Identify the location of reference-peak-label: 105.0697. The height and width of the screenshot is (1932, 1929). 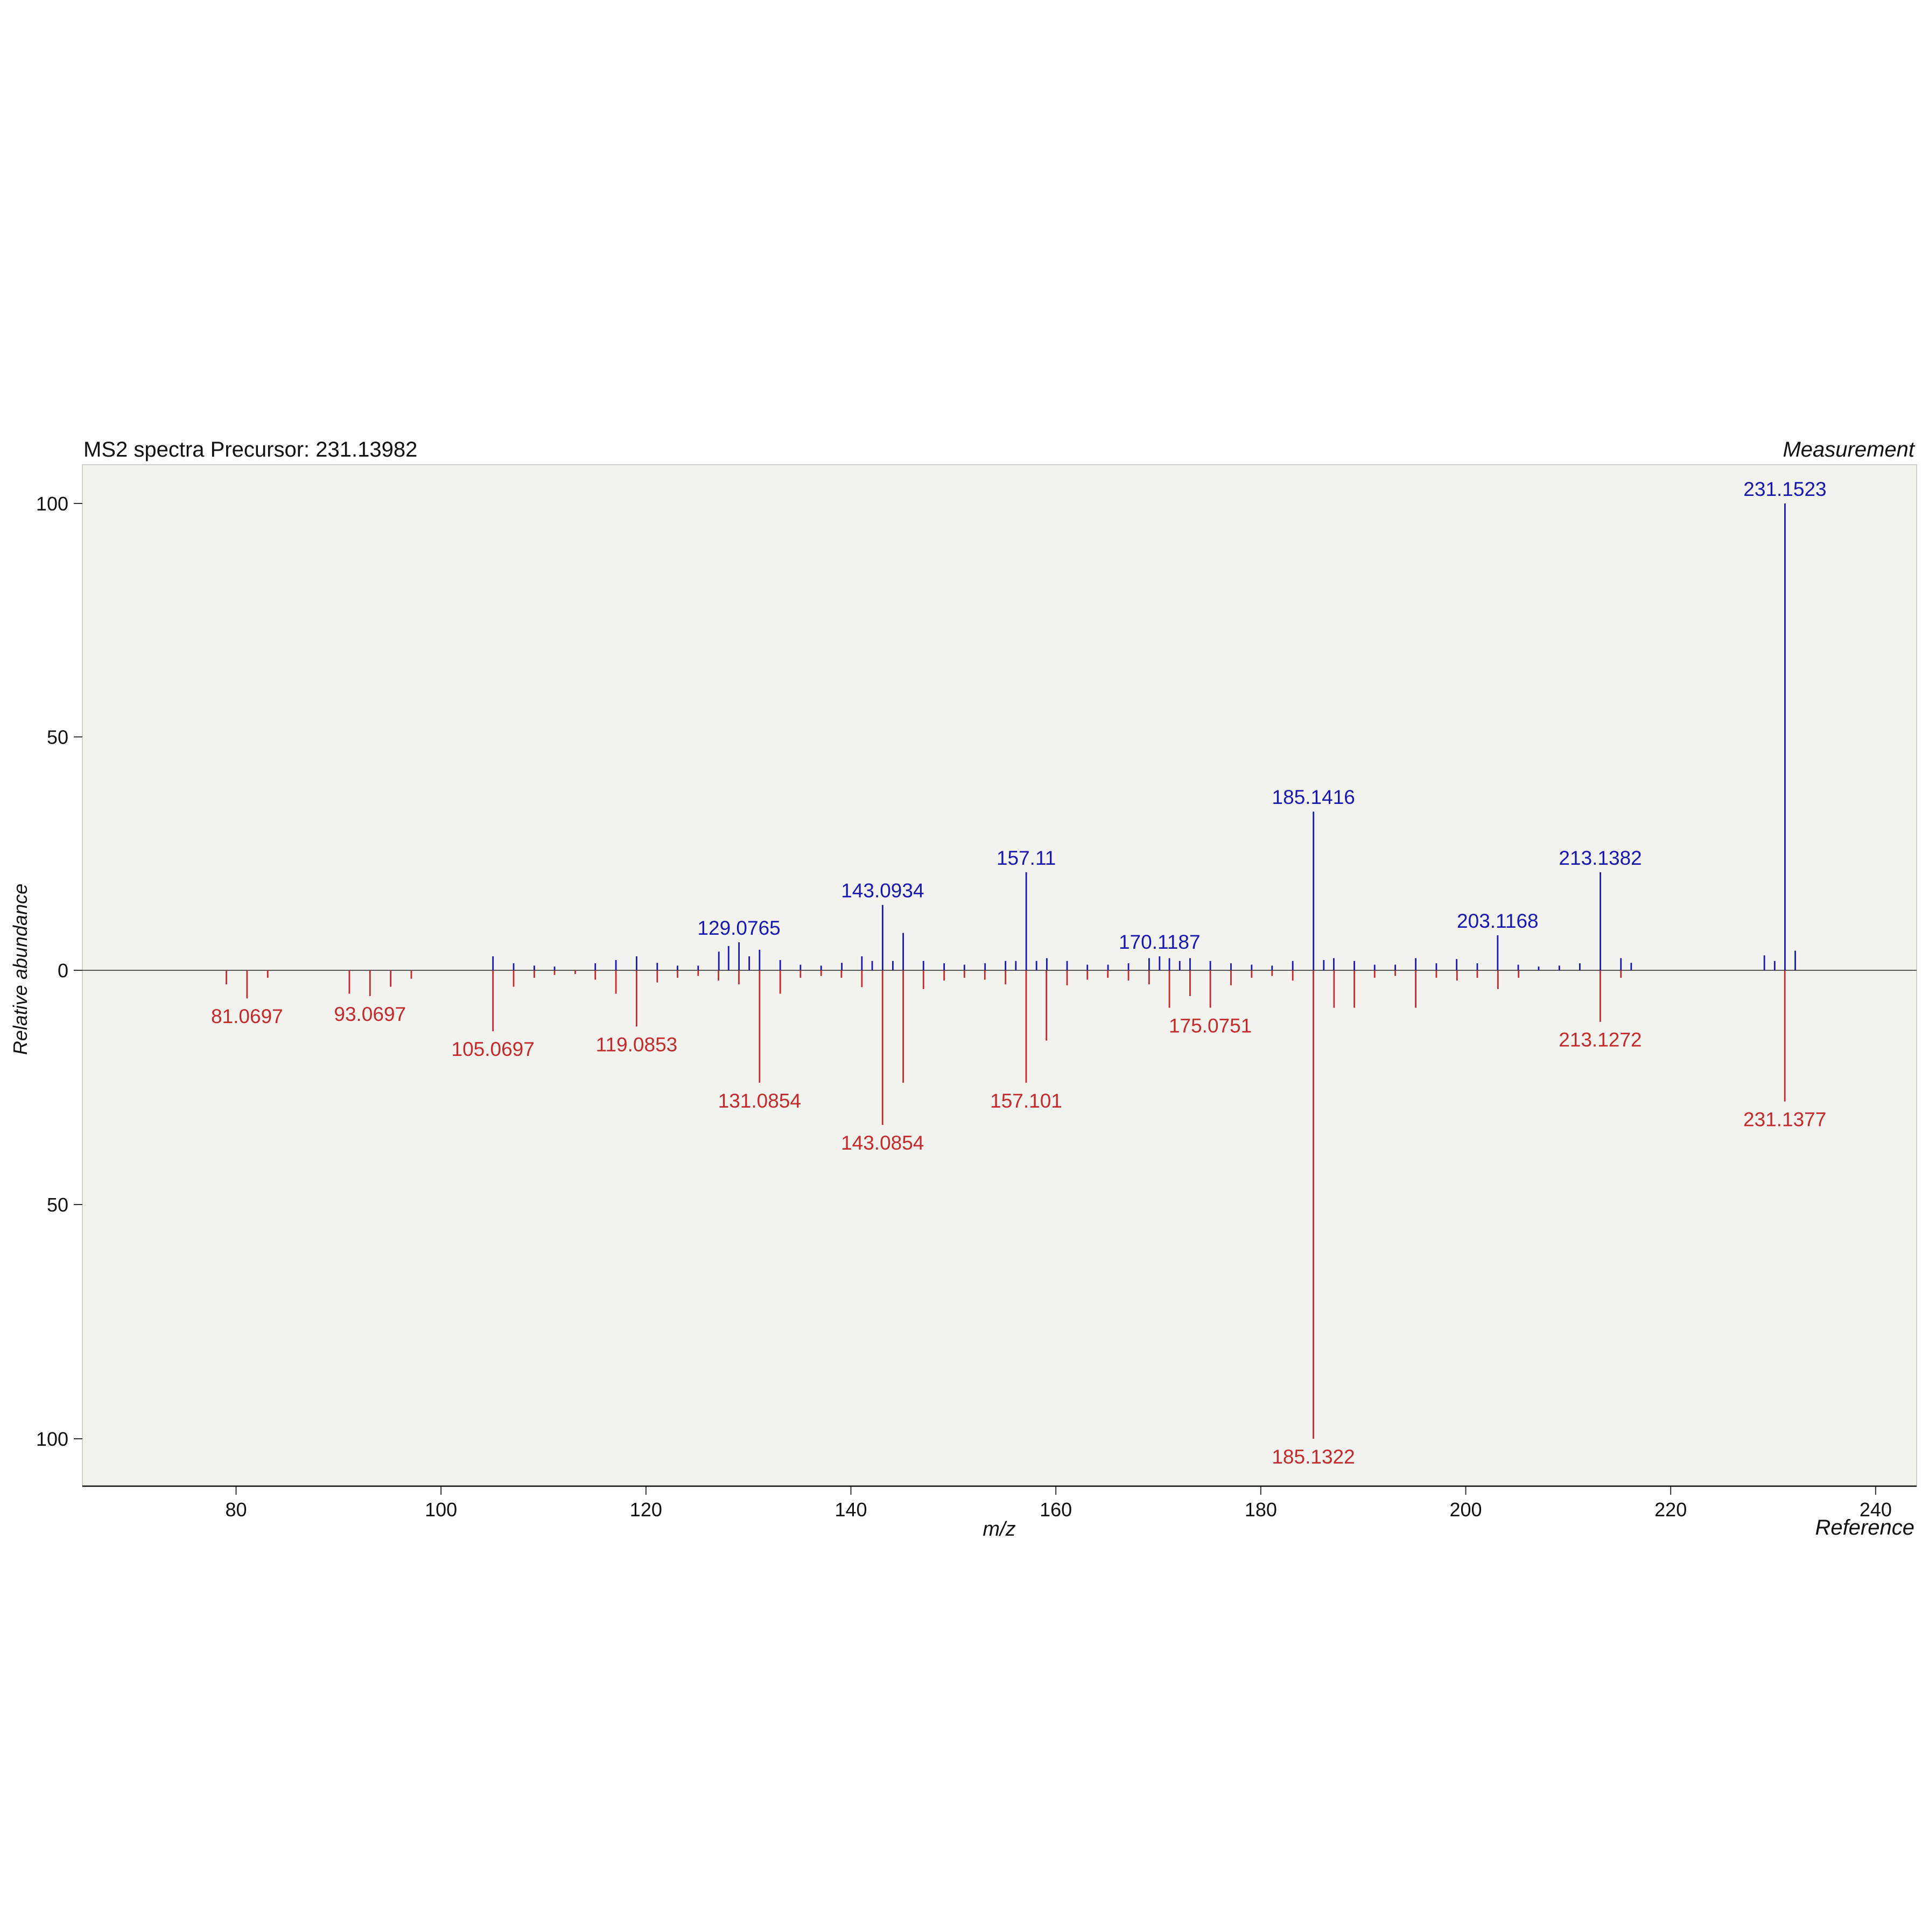
(494, 1049).